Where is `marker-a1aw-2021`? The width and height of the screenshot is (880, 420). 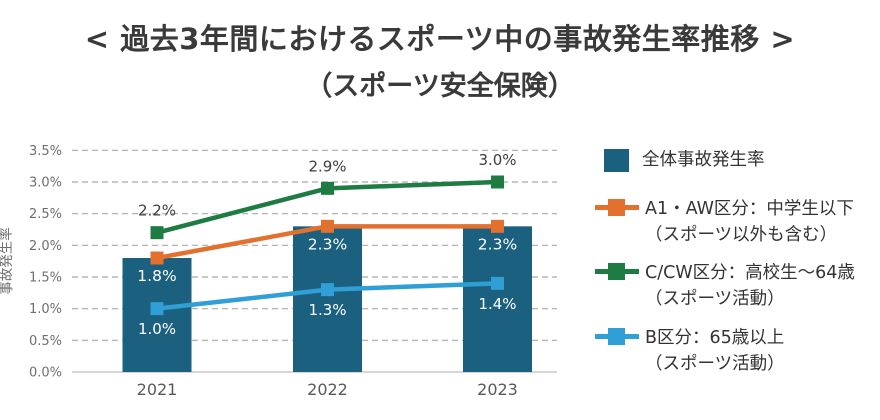 marker-a1aw-2021 is located at coordinates (157, 258).